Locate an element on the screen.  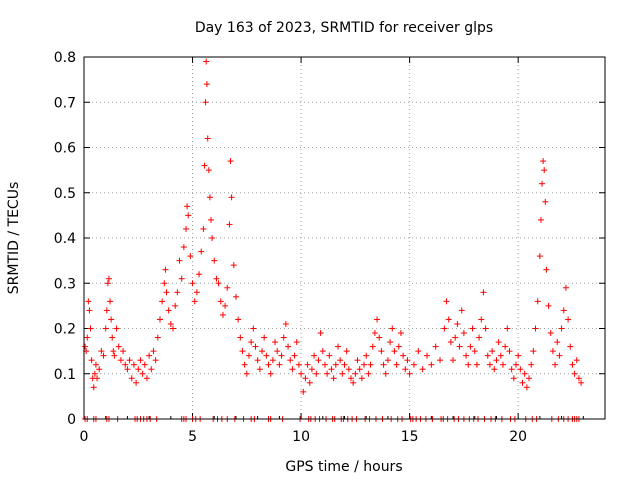
y-tick-label: 0.3 is located at coordinates (65, 284).